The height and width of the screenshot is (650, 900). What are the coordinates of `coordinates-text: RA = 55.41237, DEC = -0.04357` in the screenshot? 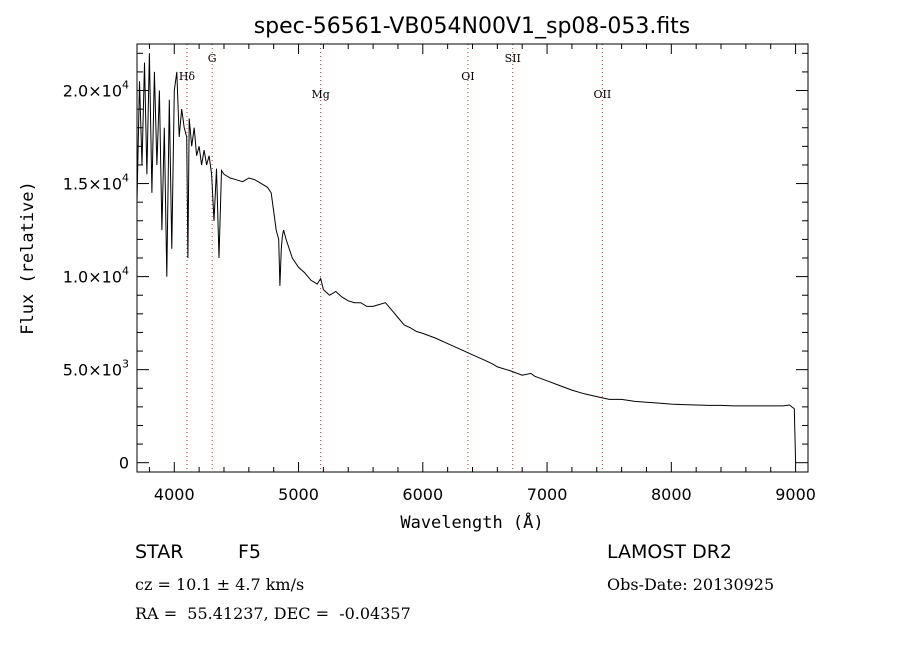 It's located at (273, 613).